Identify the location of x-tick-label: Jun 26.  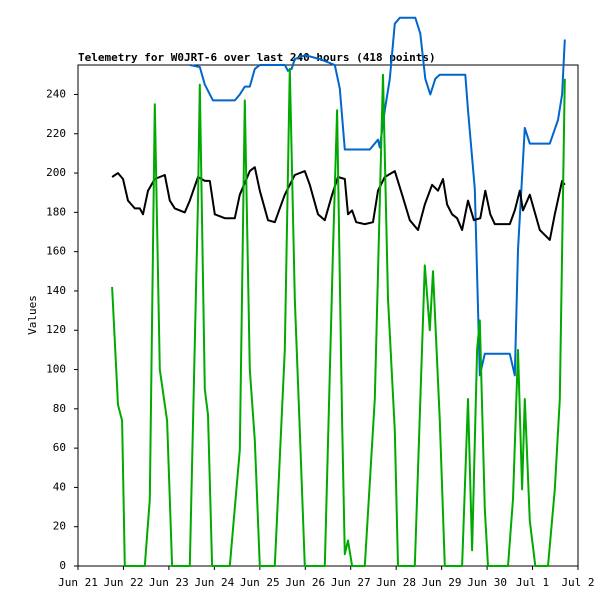
(305, 582).